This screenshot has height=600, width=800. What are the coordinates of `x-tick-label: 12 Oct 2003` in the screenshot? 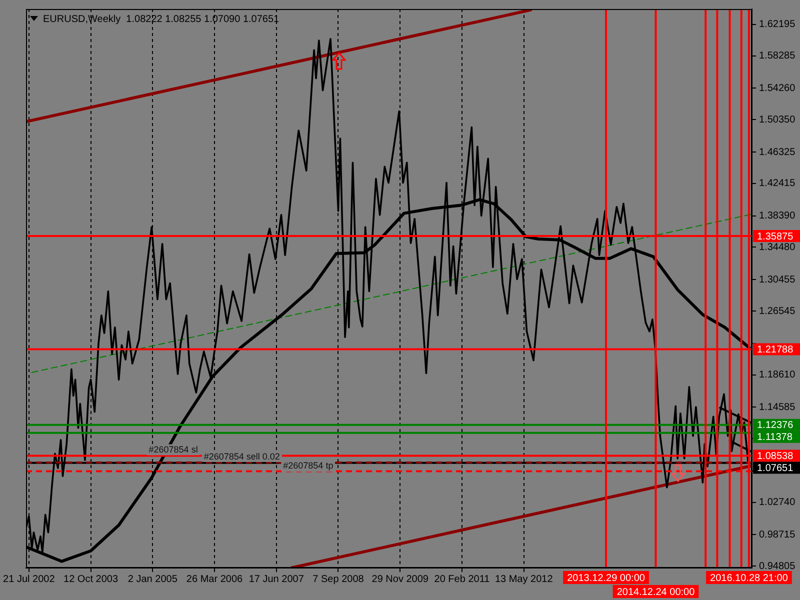 It's located at (91, 579).